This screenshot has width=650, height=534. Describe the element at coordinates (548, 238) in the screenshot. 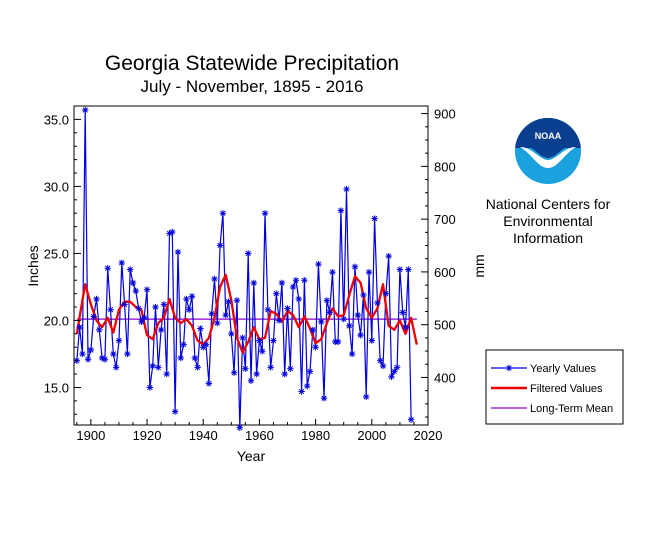

I see `logo-caption-line-3: Information` at that location.